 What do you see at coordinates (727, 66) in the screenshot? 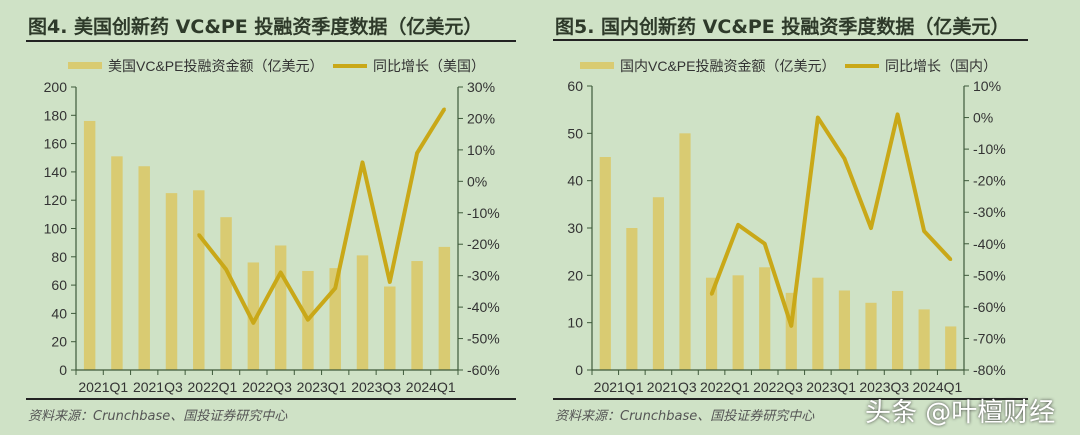
I see `legend-bar-label: 国内VC&PE投融资金额（亿美元）` at bounding box center [727, 66].